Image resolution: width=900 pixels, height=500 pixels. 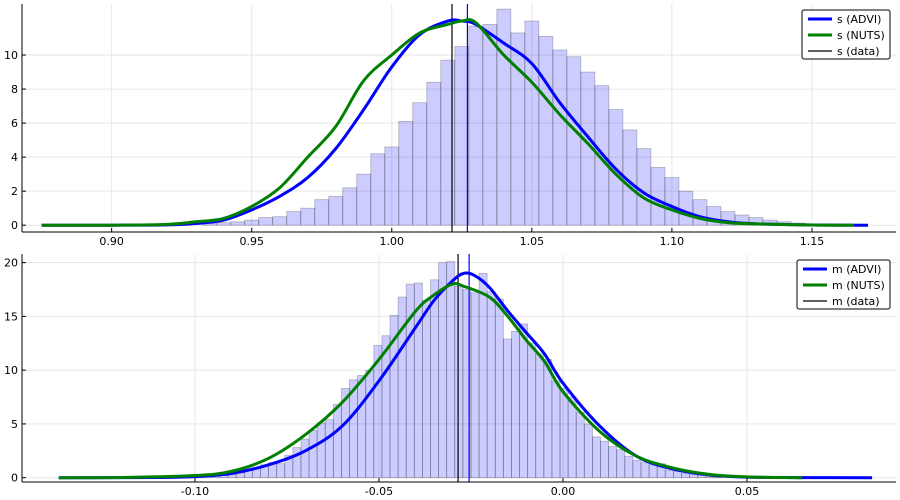 I want to click on y-tick-label: 0, so click(x=14, y=225).